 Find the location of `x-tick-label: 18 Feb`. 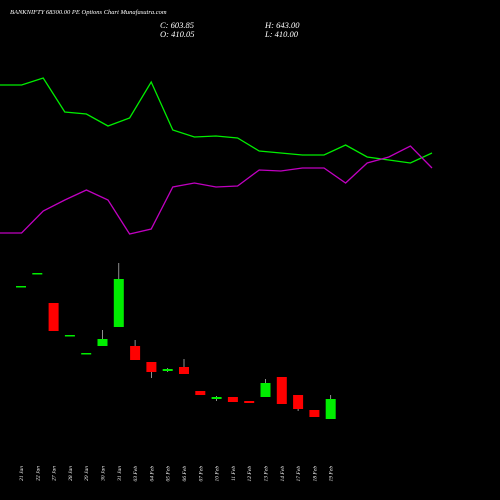

x-tick-label: 18 Feb is located at coordinates (315, 474).